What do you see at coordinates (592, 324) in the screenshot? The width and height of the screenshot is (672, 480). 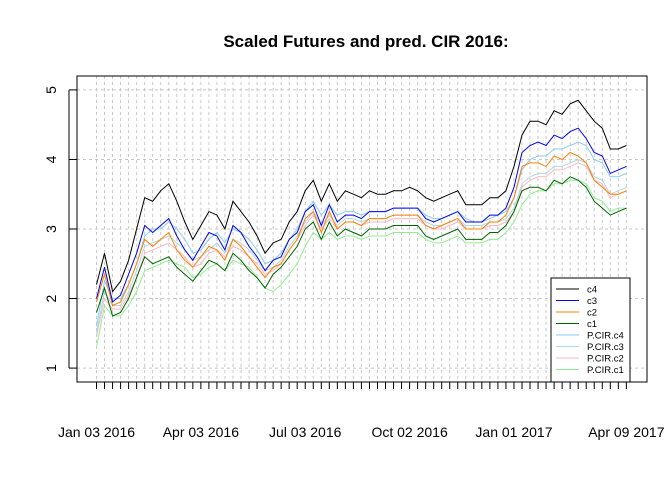 I see `legend-label: c1` at bounding box center [592, 324].